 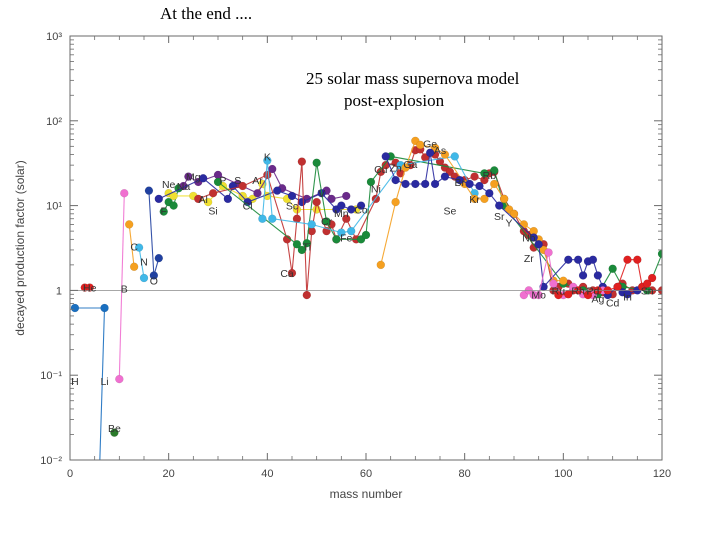 What do you see at coordinates (54, 207) in the screenshot?
I see `y-tick-label: 10¹` at bounding box center [54, 207].